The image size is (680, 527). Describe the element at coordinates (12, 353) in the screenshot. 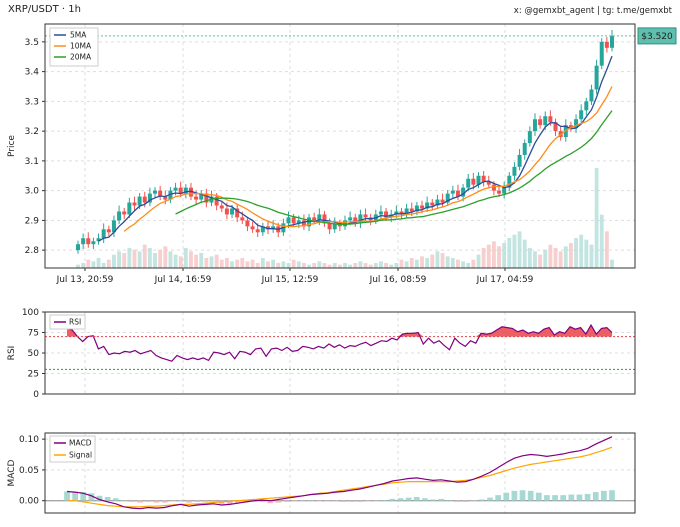

I see `rsi-ylabel: RSI` at that location.